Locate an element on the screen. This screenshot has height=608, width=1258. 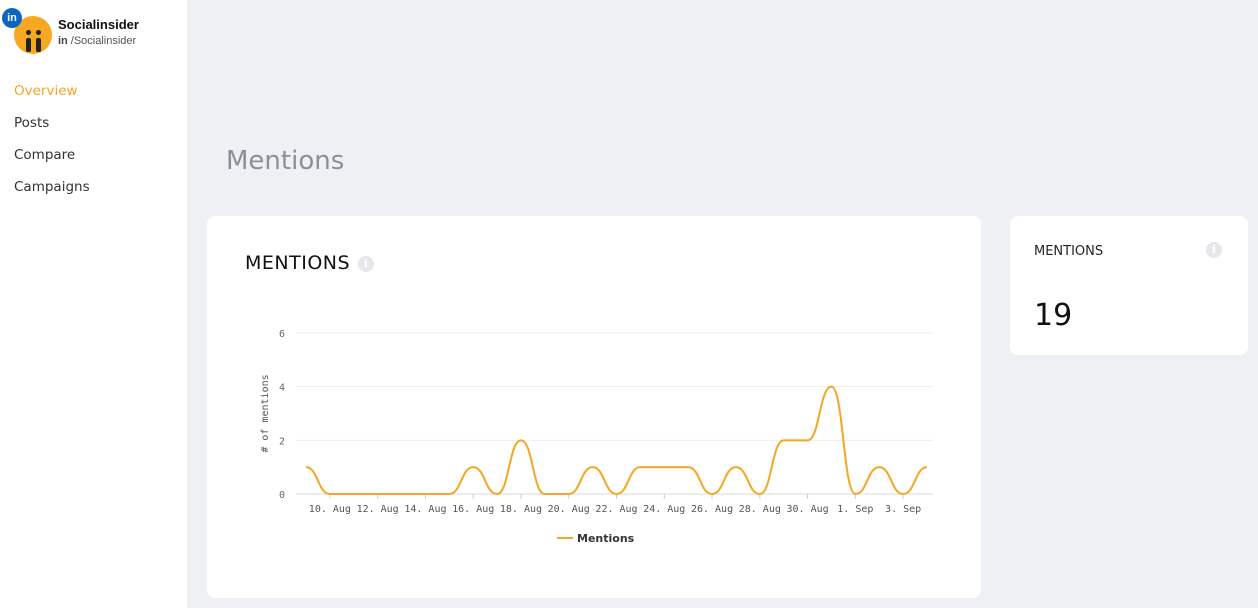
profile-handle-text: /Socialinsider is located at coordinates (103, 41).